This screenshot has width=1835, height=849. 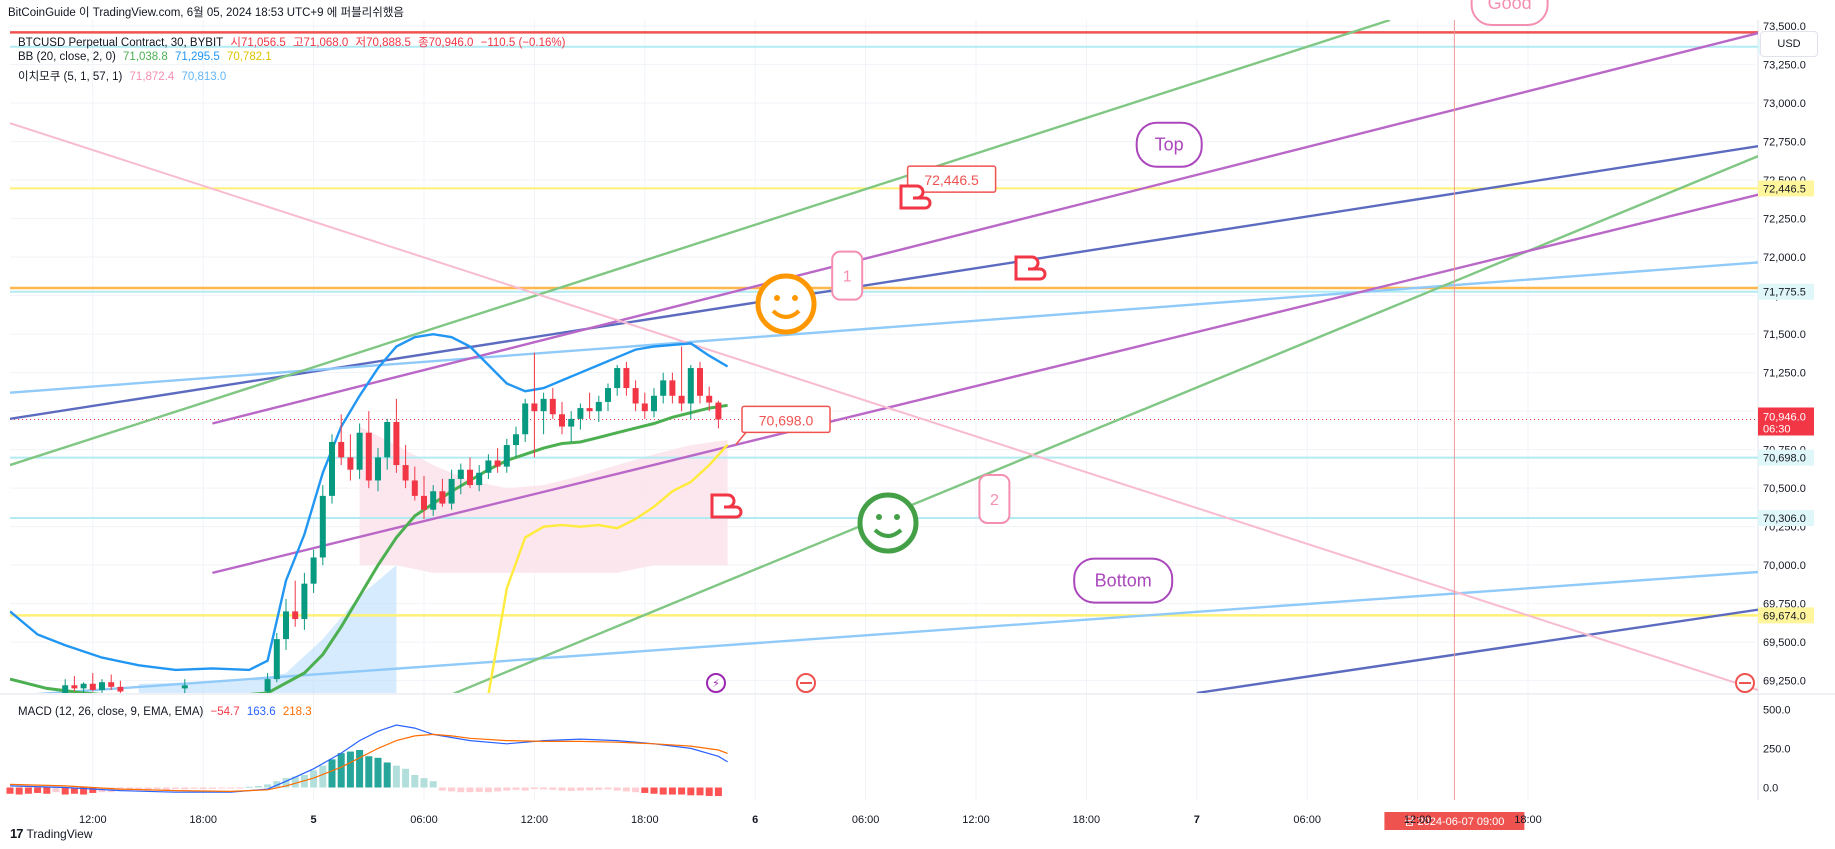 What do you see at coordinates (17, 833) in the screenshot?
I see `tradingview-logo-icon: 17` at bounding box center [17, 833].